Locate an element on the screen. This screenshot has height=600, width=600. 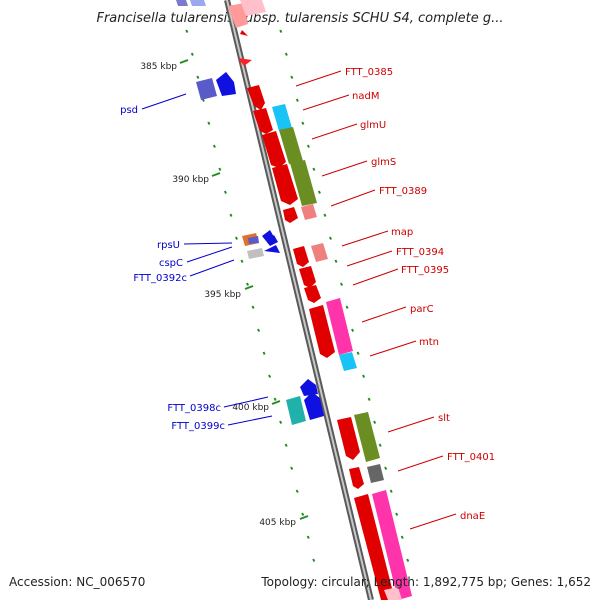
gene-feature-ftt0398c-b is located at coordinates (314, 406).